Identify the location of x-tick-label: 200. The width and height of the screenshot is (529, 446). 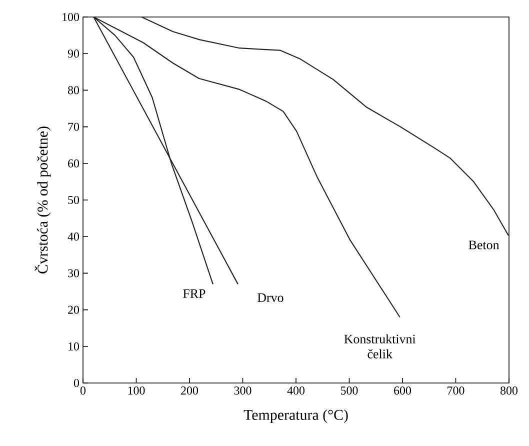
(189, 390).